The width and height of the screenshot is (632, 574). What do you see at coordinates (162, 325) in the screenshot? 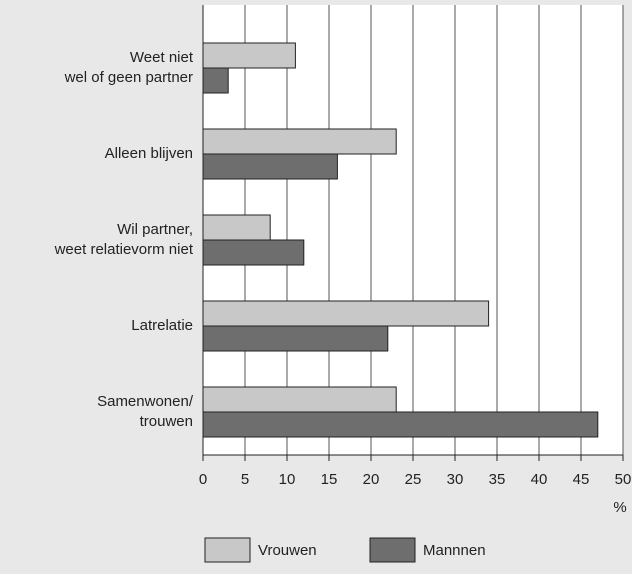
I see `y-tick-label: Latrelatie` at bounding box center [162, 325].